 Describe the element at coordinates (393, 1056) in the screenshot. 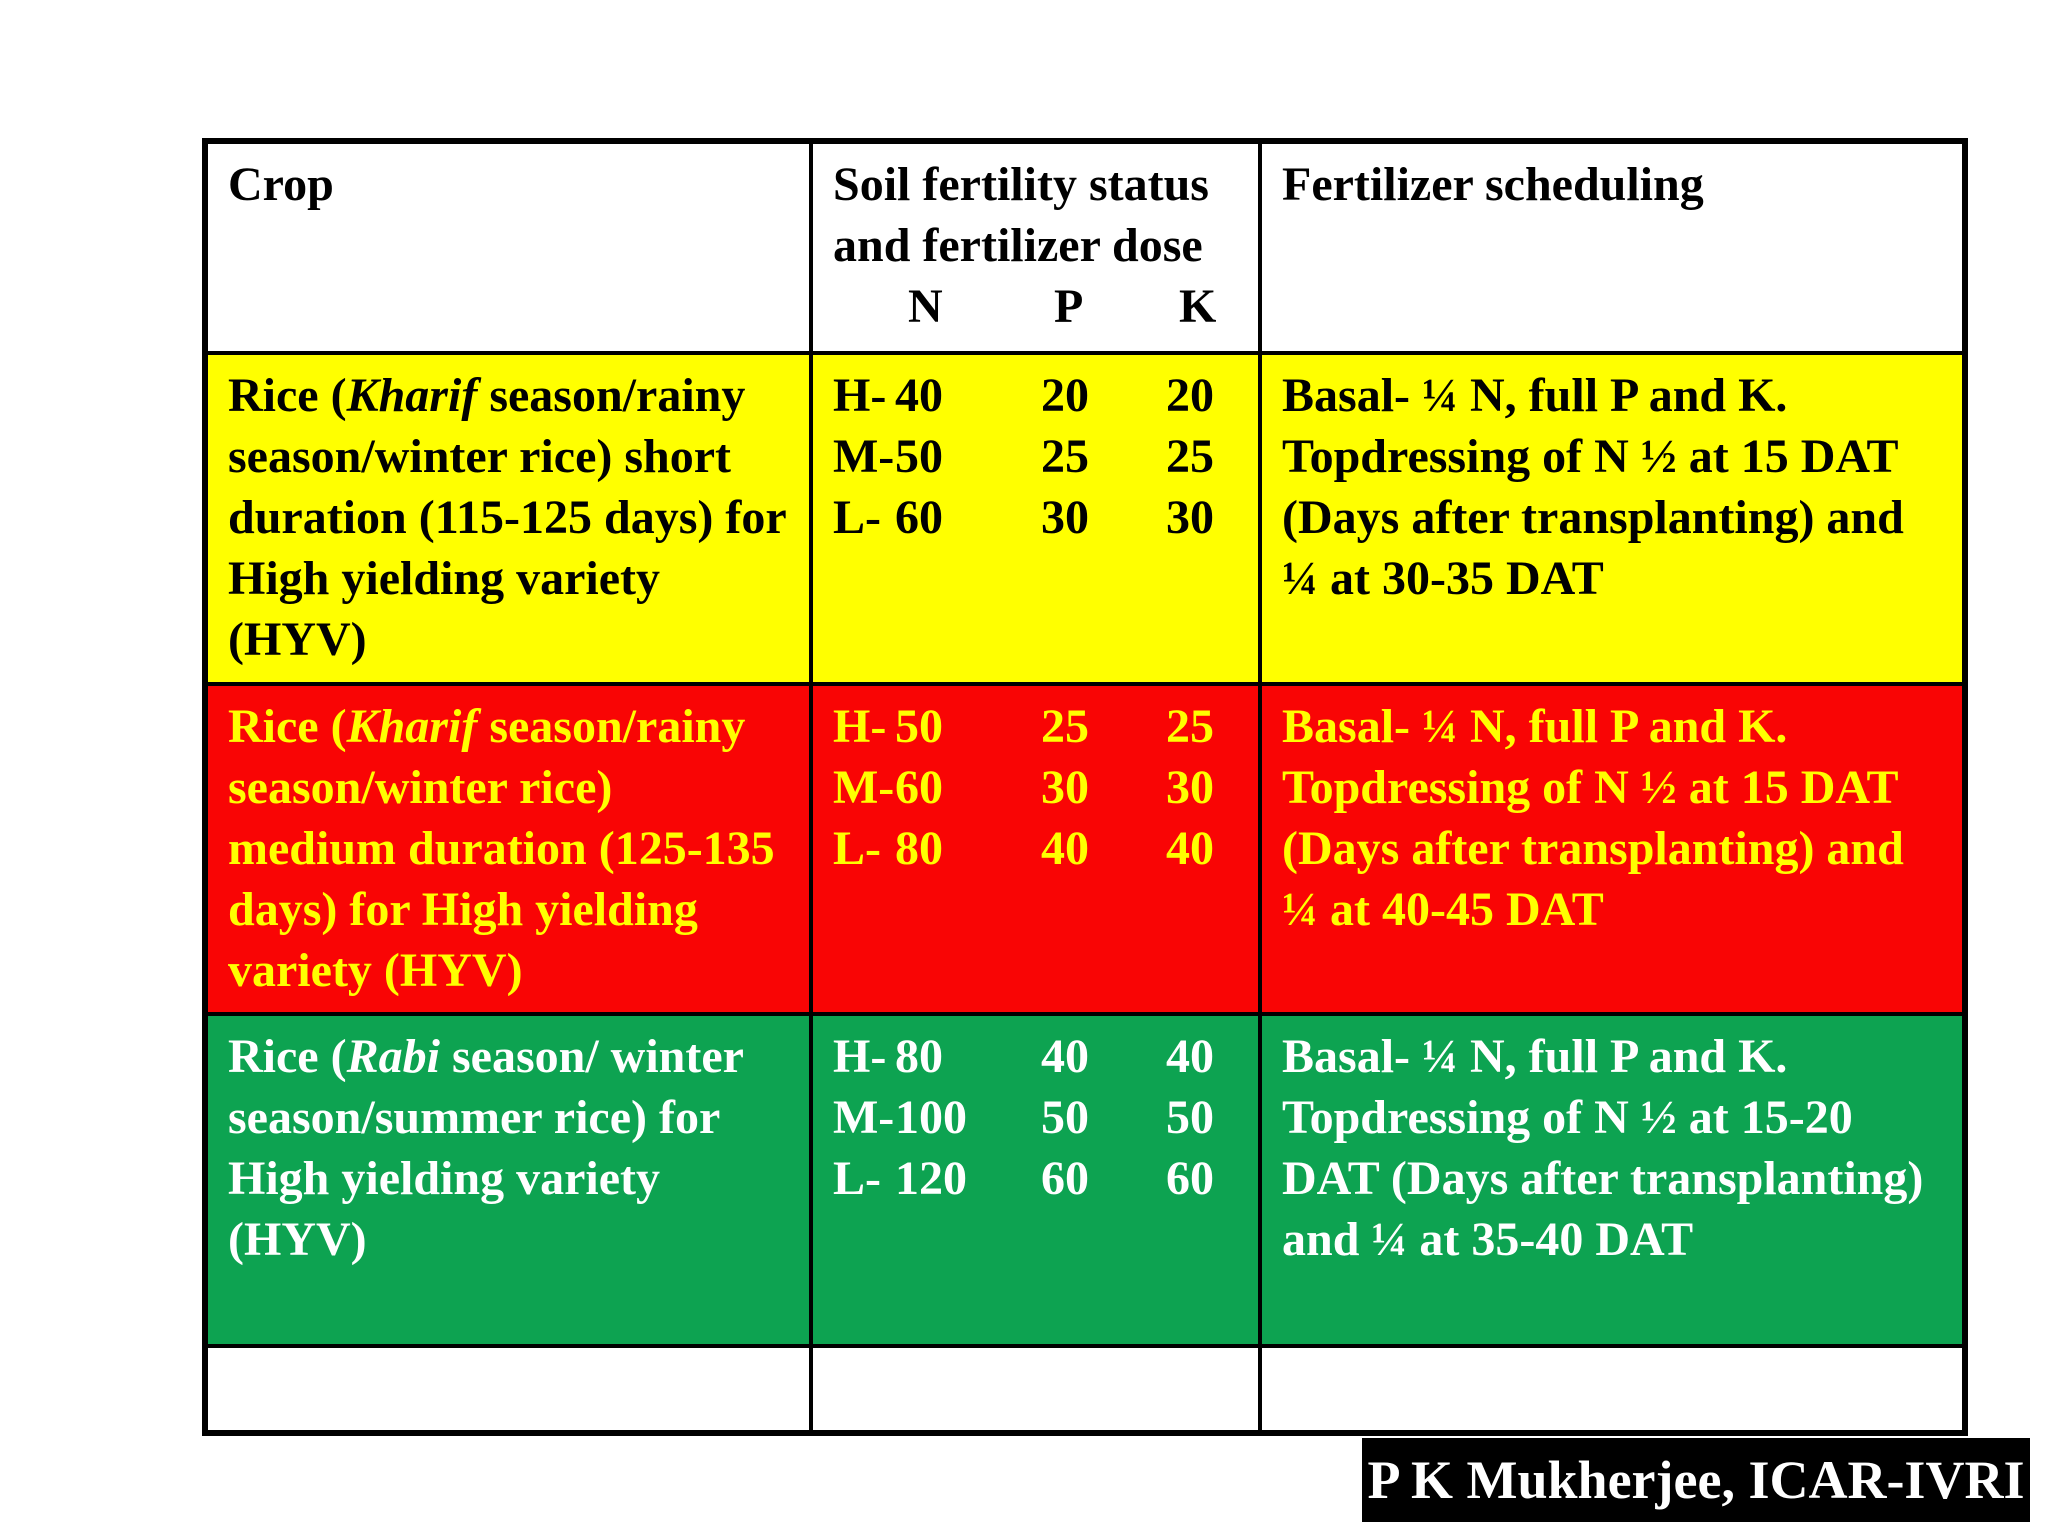

I see `crop-text-italic: Rabi` at that location.